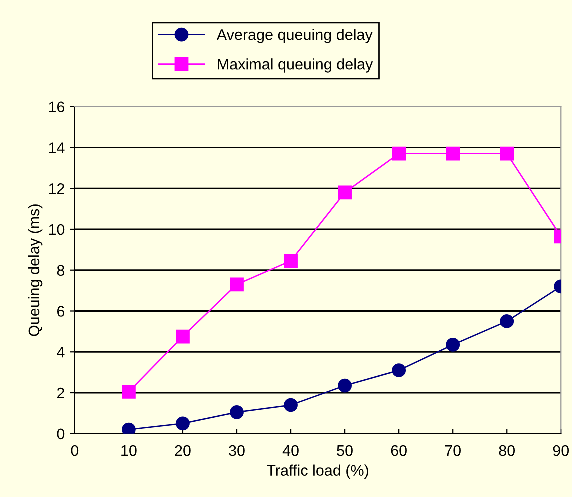 The width and height of the screenshot is (572, 497). Describe the element at coordinates (57, 107) in the screenshot. I see `y-tick-label: 16` at that location.